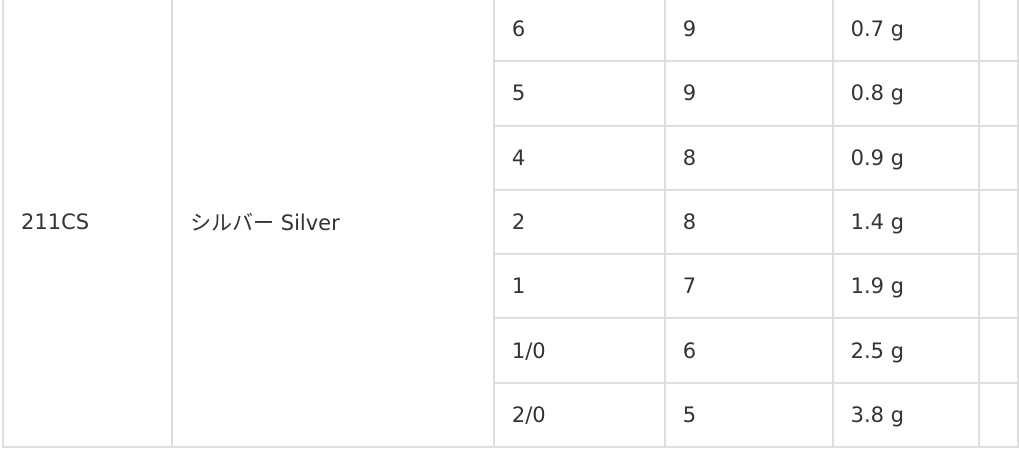 Image resolution: width=1019 pixels, height=460 pixels. What do you see at coordinates (906, 350) in the screenshot?
I see `weight-cell: 2.5 g` at bounding box center [906, 350].